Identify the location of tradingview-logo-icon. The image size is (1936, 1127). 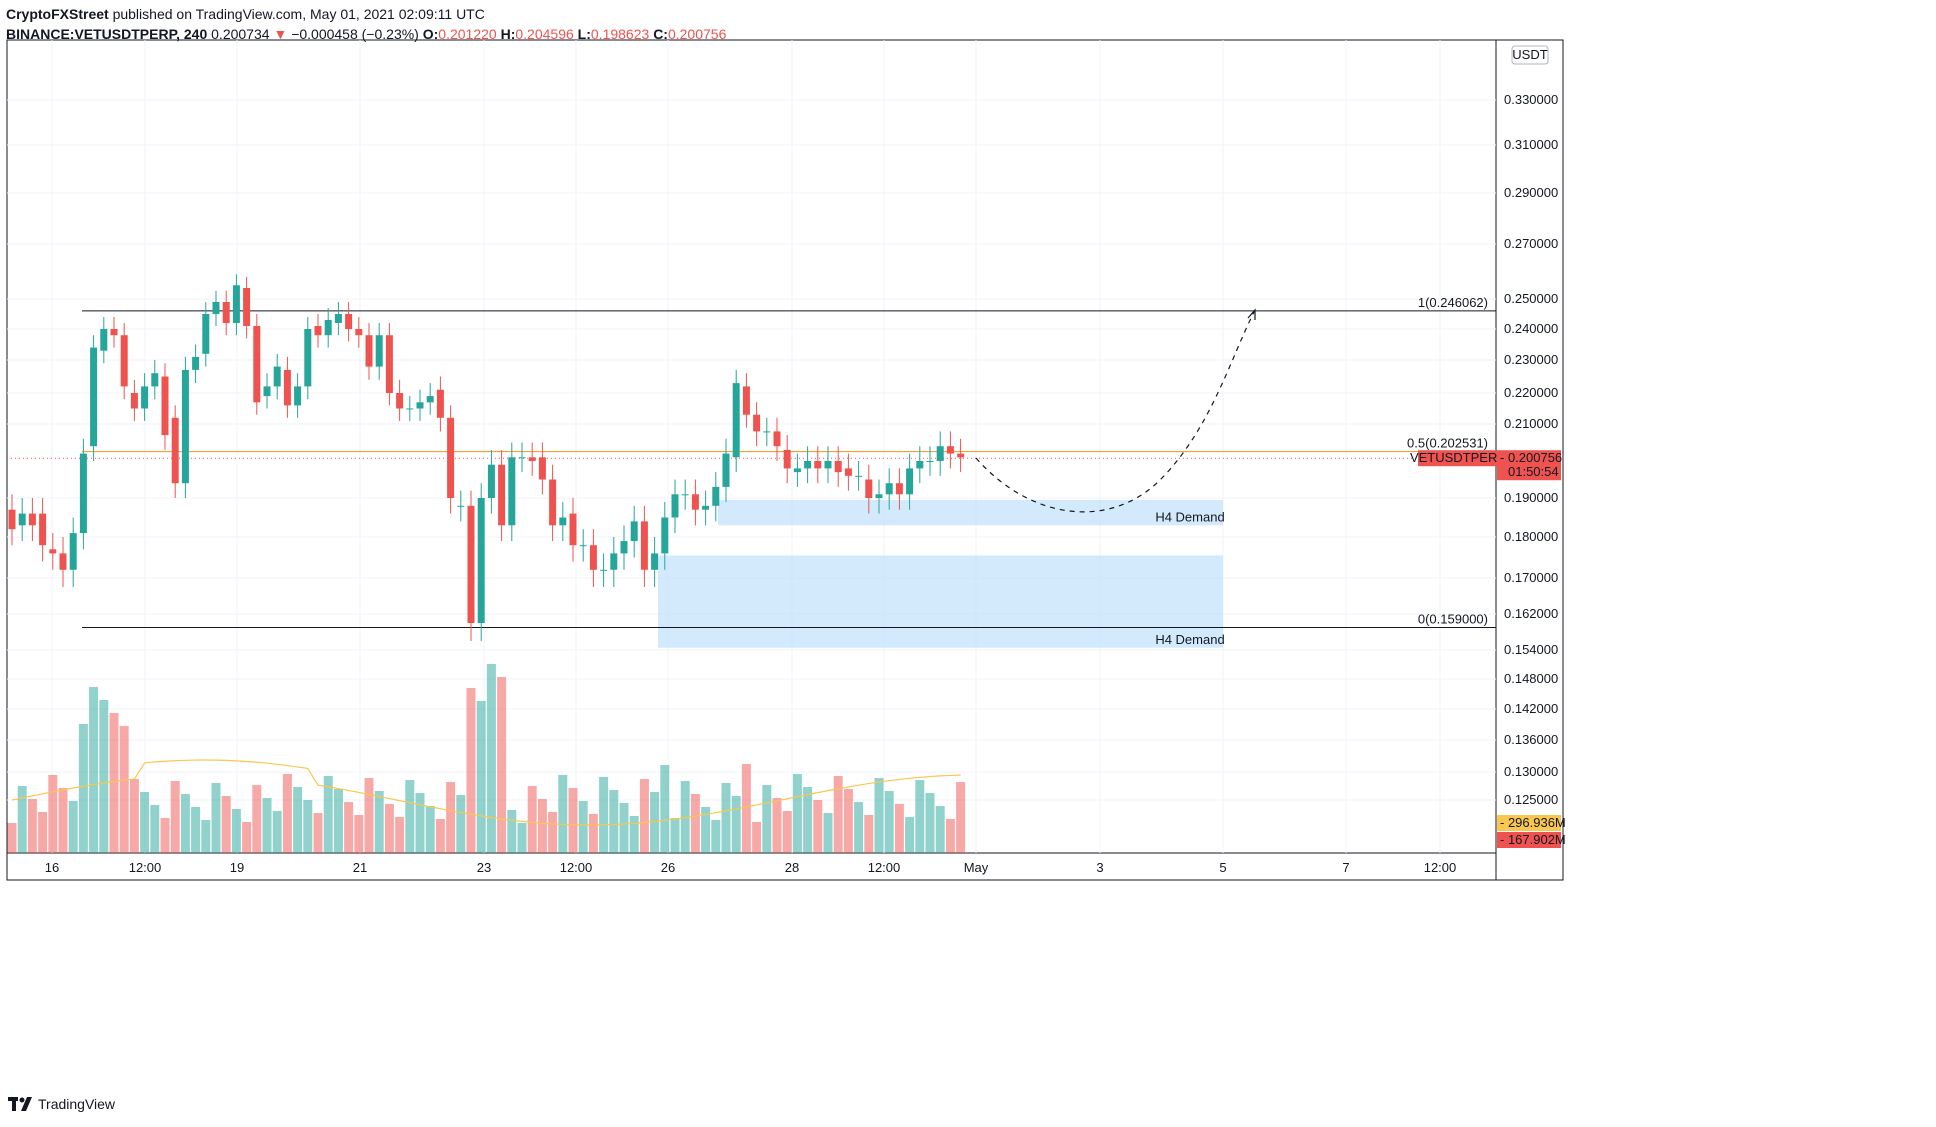
(21, 1104).